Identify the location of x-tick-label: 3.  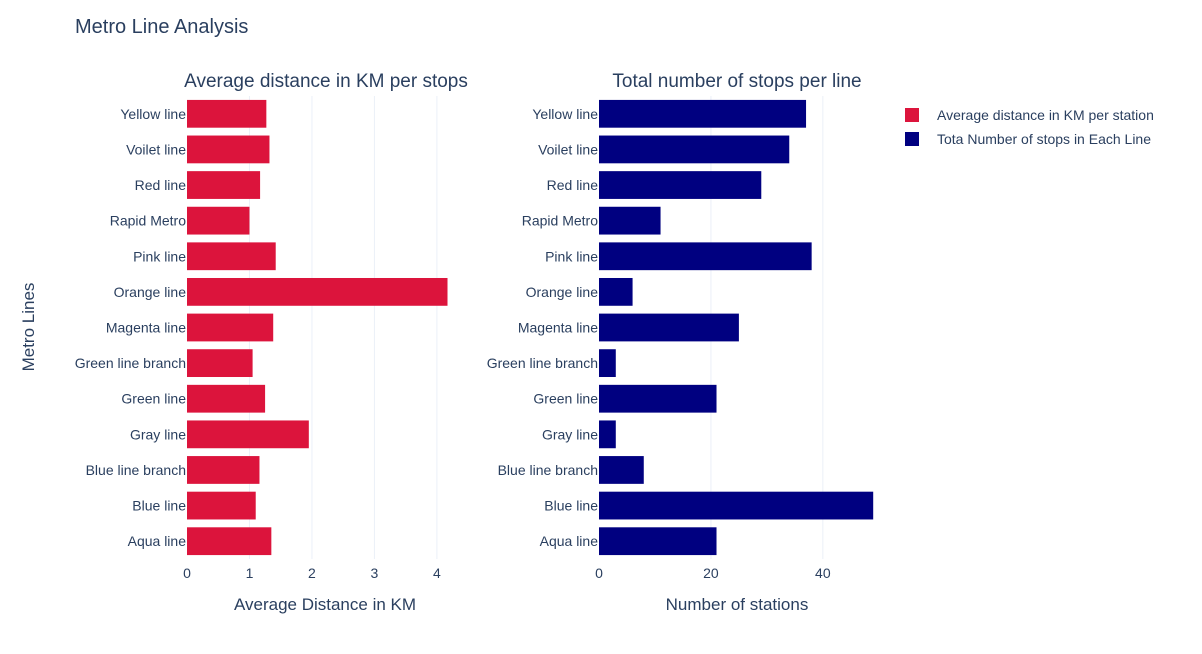
(375, 573).